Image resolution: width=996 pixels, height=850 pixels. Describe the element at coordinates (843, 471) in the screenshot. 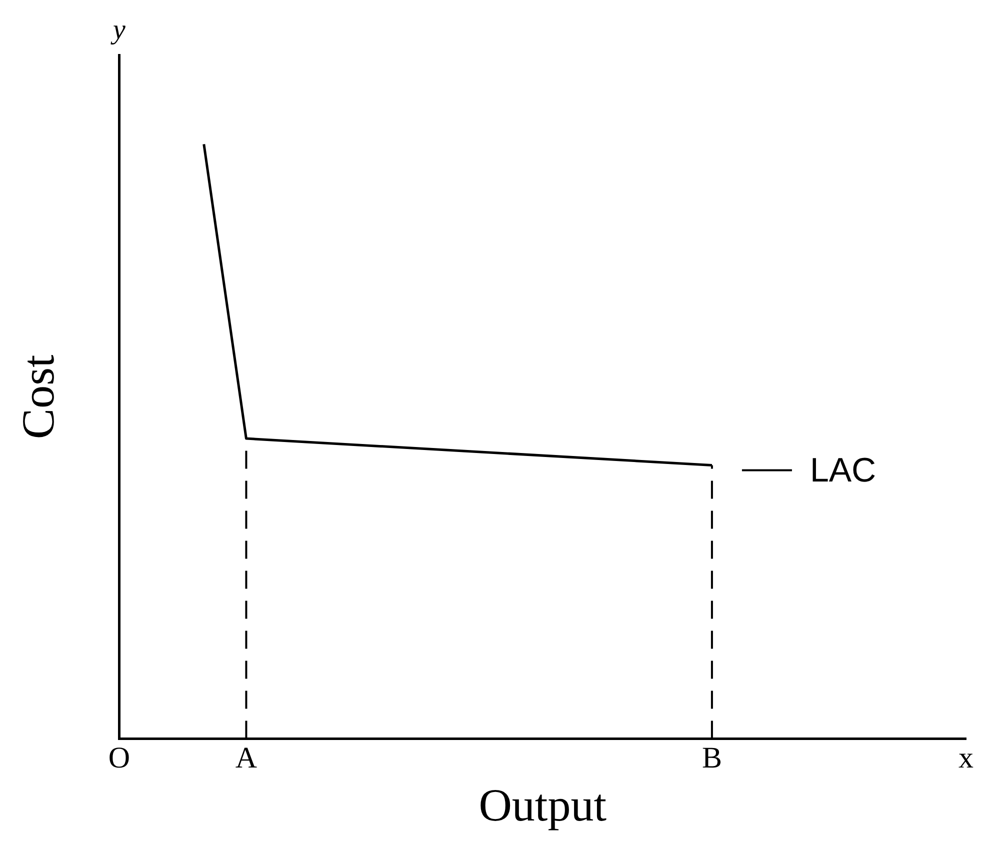

I see `legend-label: LAC` at that location.